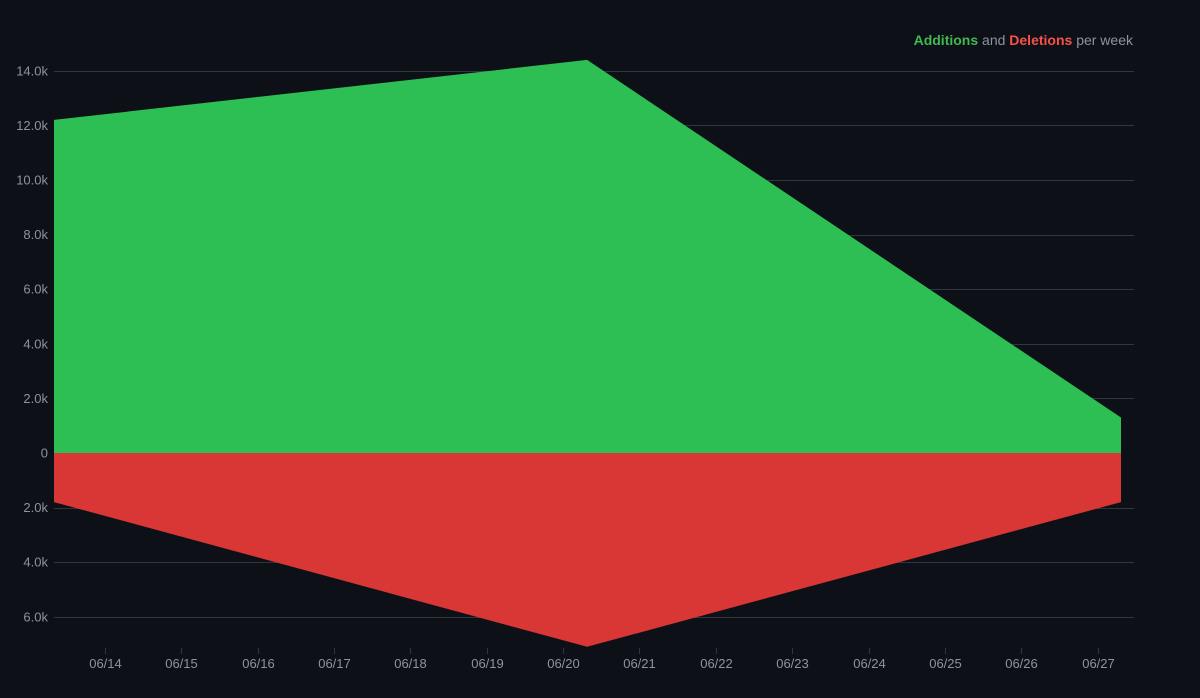  What do you see at coordinates (35, 234) in the screenshot?
I see `y-tick-label-3: 8.0k` at bounding box center [35, 234].